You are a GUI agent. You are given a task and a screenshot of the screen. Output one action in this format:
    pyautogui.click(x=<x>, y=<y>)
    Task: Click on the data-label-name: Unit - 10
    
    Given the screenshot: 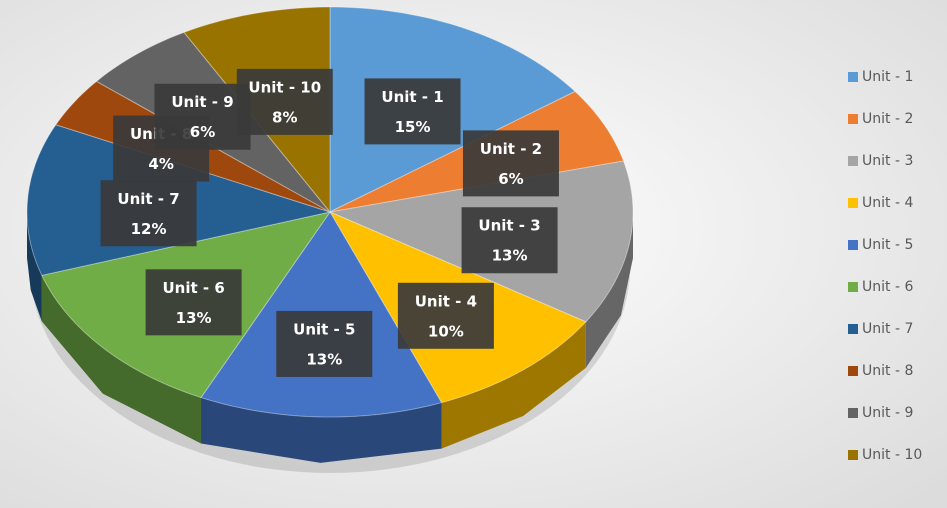 What is the action you would take?
    pyautogui.click(x=284, y=87)
    